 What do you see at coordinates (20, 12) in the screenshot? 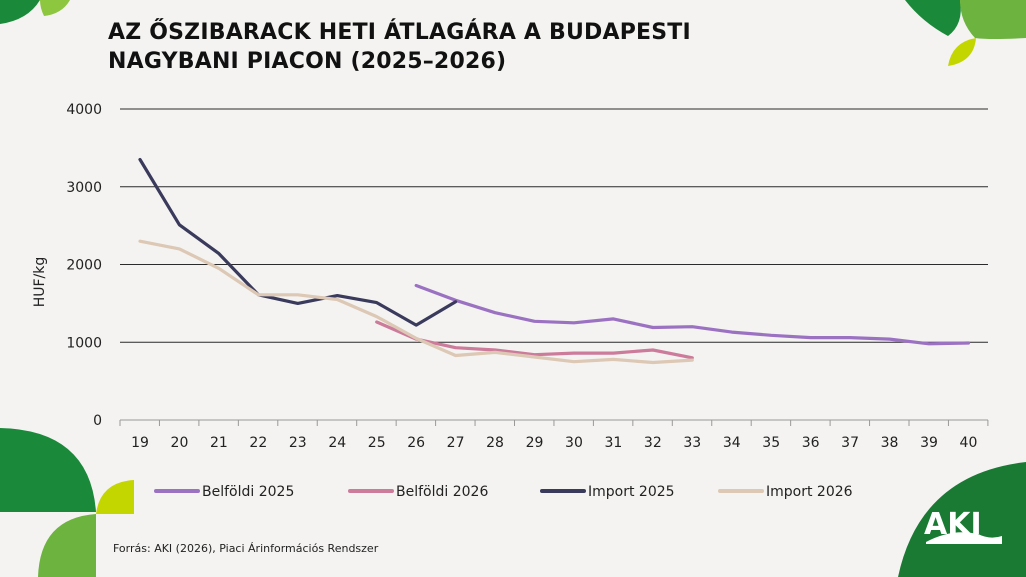
I see `leaf-top-left-dark` at bounding box center [20, 12].